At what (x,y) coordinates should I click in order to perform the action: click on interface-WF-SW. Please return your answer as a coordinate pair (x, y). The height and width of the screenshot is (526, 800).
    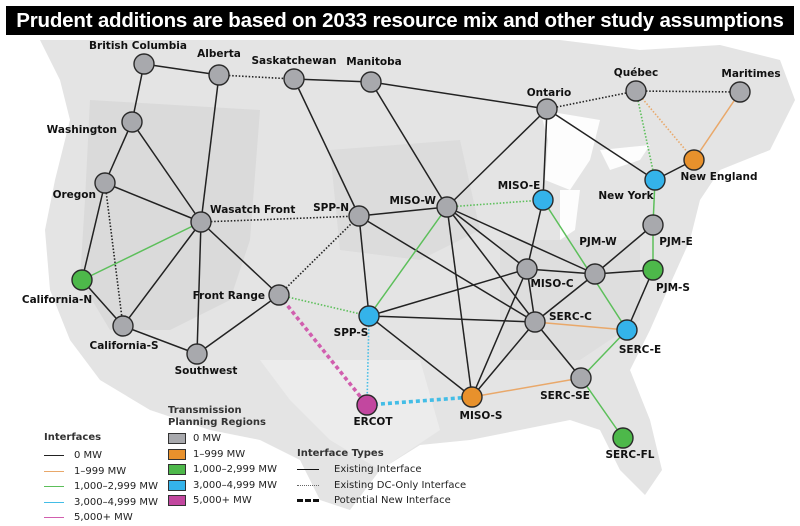
    Looking at the image, I should click on (199, 288).